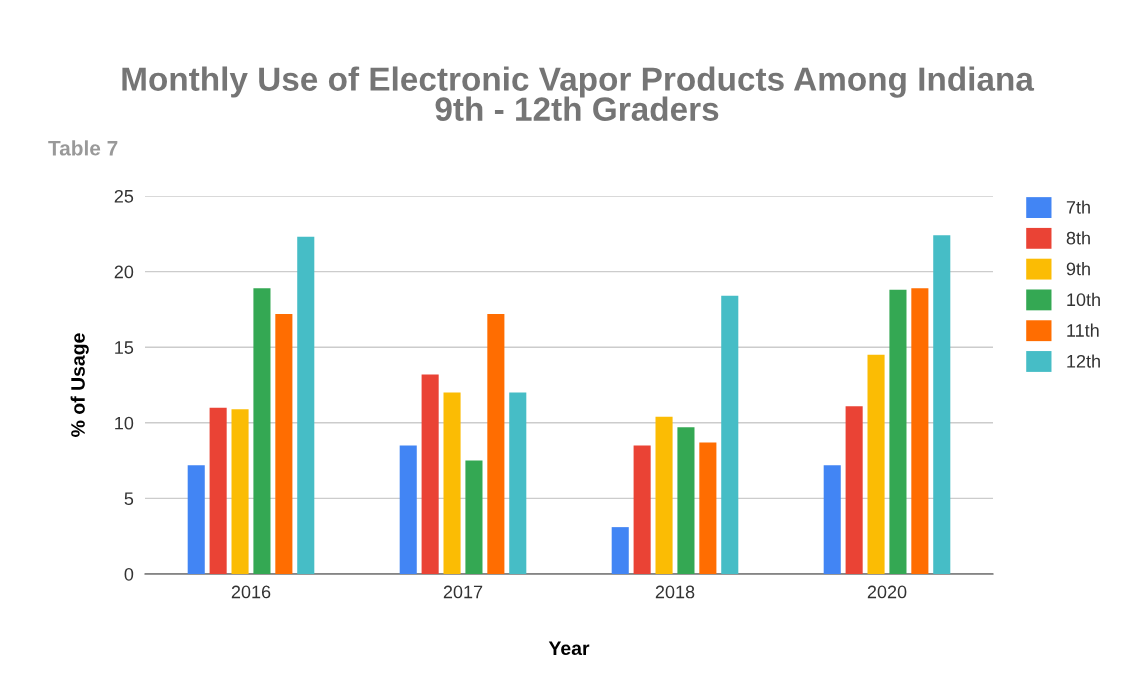 This screenshot has width=1138, height=696. I want to click on legend-label: 11th, so click(1083, 330).